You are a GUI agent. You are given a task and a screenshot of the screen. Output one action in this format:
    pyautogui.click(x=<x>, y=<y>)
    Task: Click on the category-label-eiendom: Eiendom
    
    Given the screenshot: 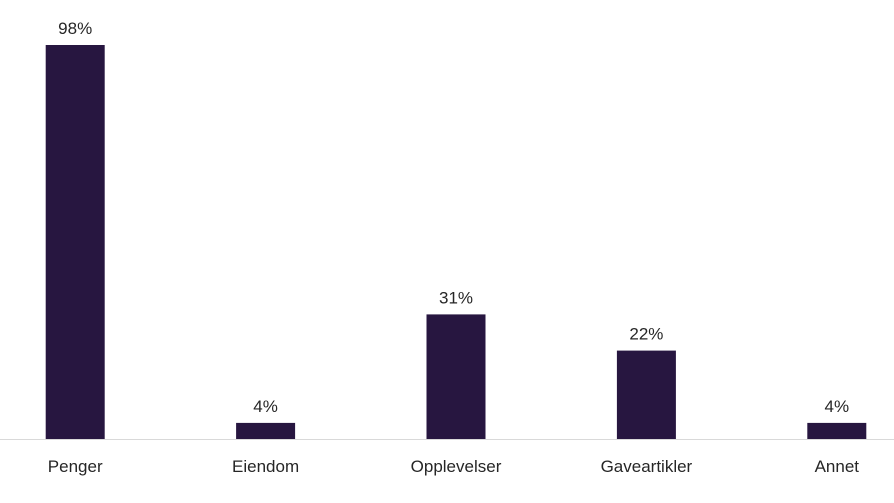 What is the action you would take?
    pyautogui.click(x=265, y=466)
    